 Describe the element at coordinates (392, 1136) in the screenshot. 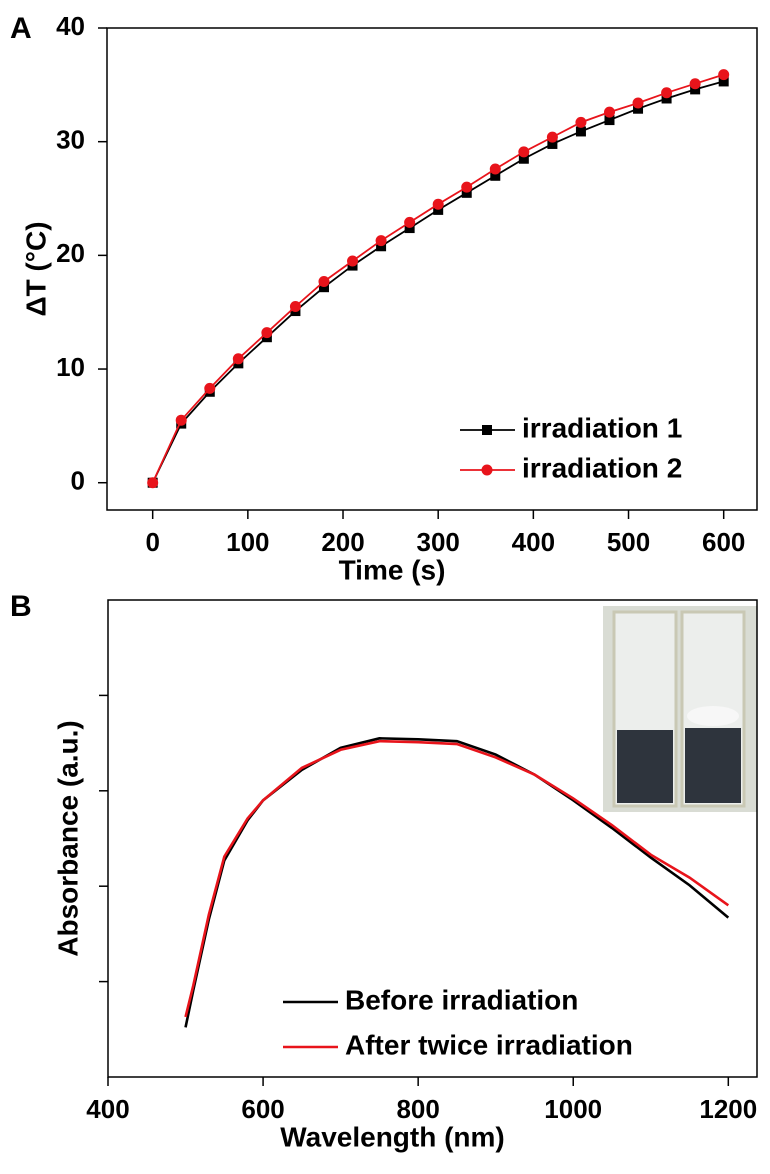

I see `x-axis-label: Wavelength (nm)` at that location.